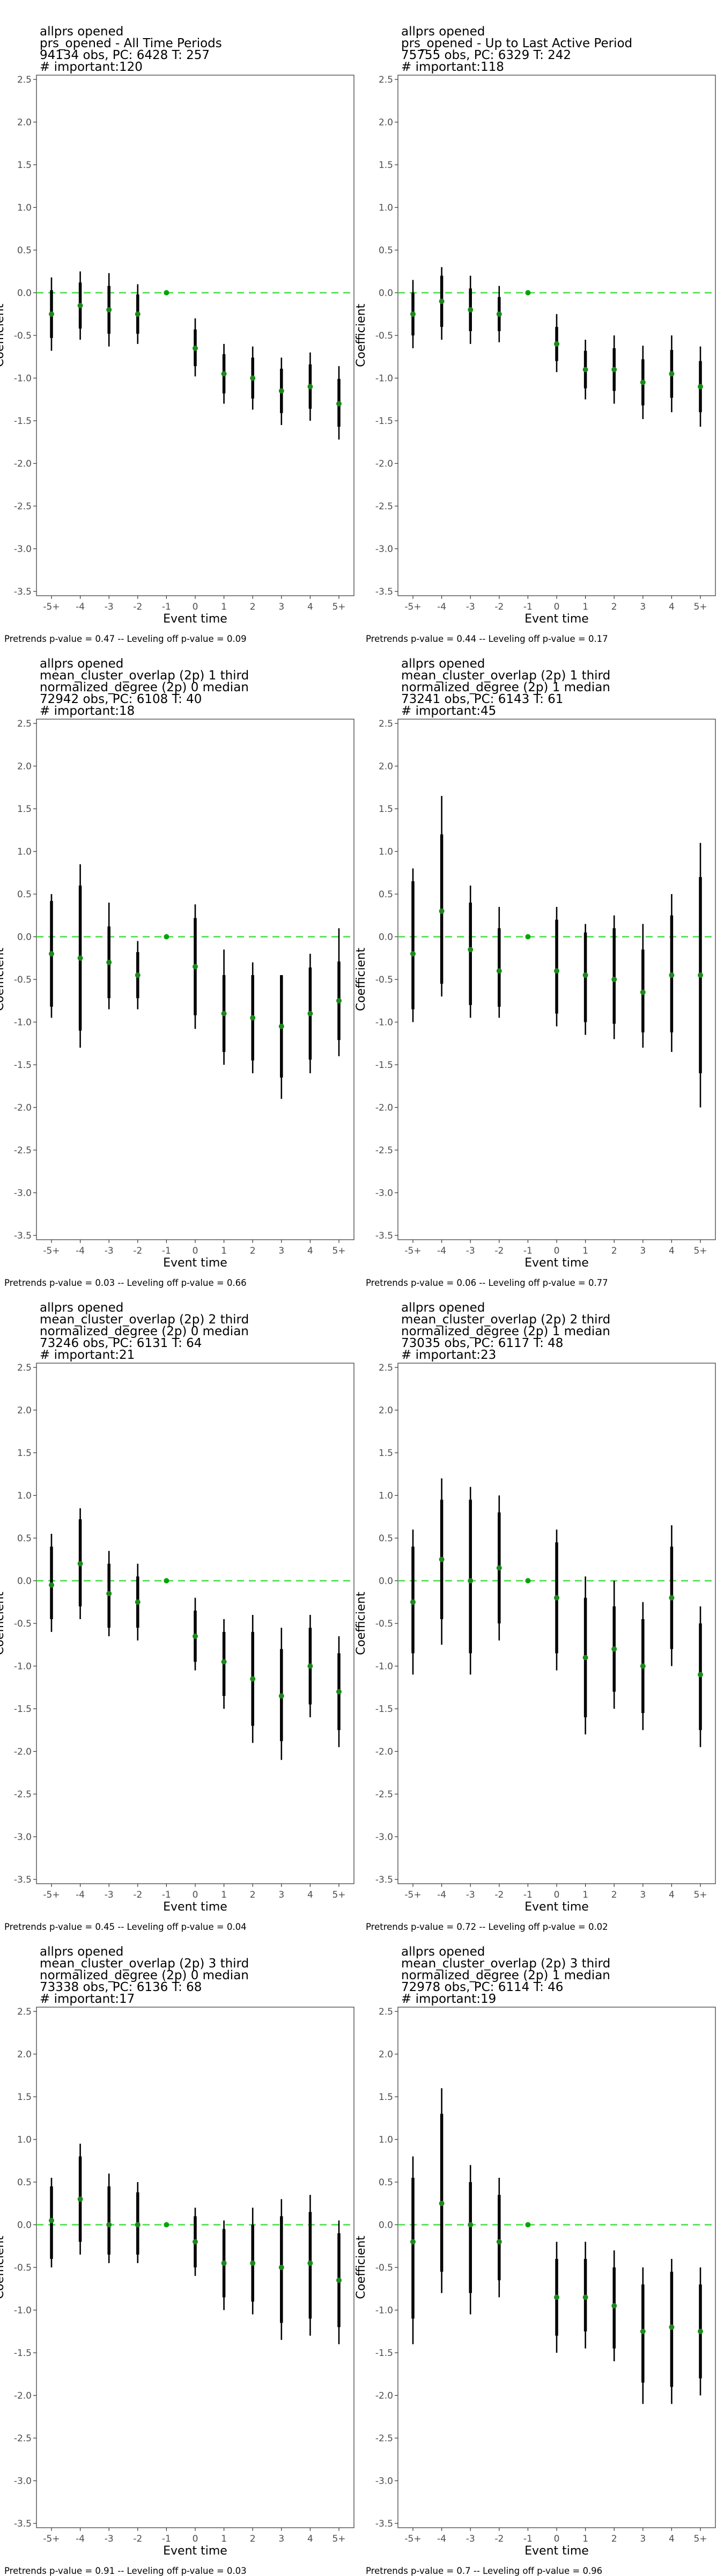 This screenshot has width=724, height=2576. I want to click on chart-title-line: normalized_degree (2p) 0 median, so click(144, 1975).